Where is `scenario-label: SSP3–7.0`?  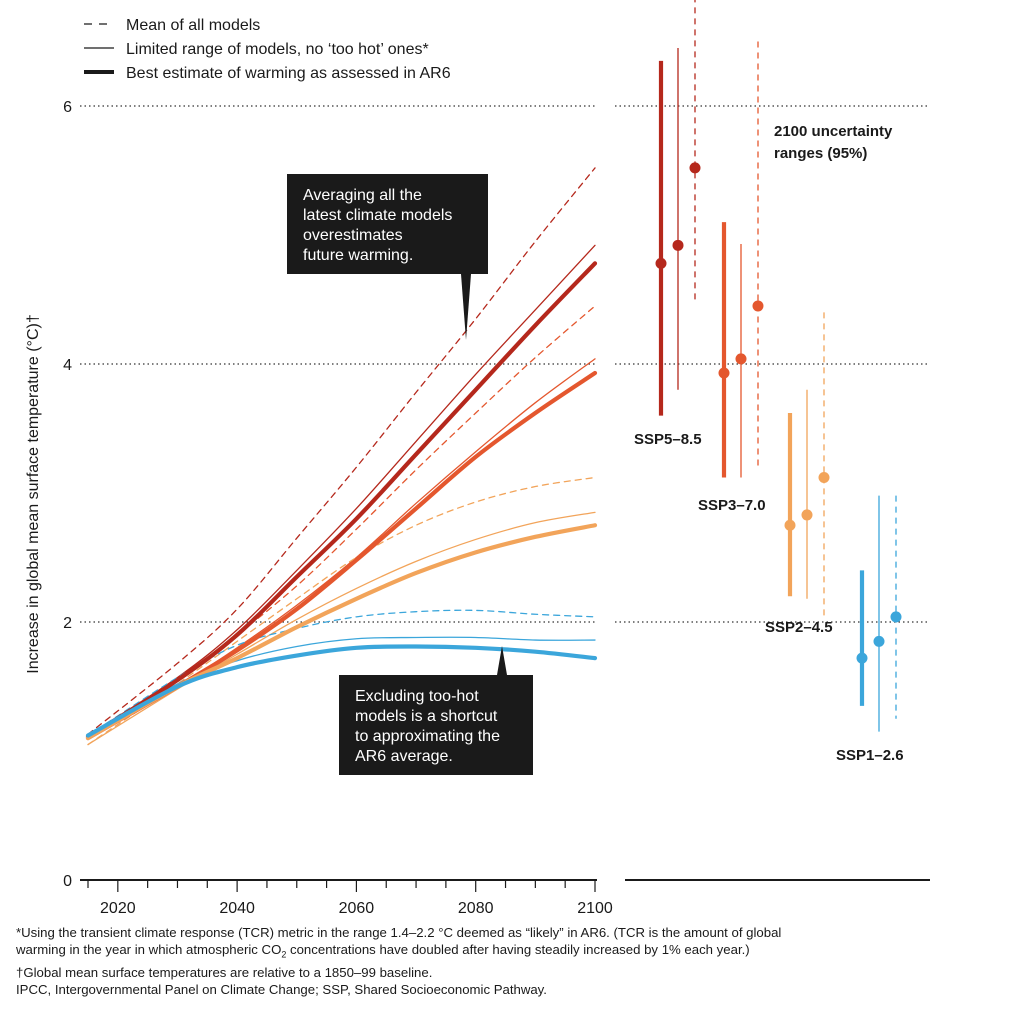 scenario-label: SSP3–7.0 is located at coordinates (732, 505).